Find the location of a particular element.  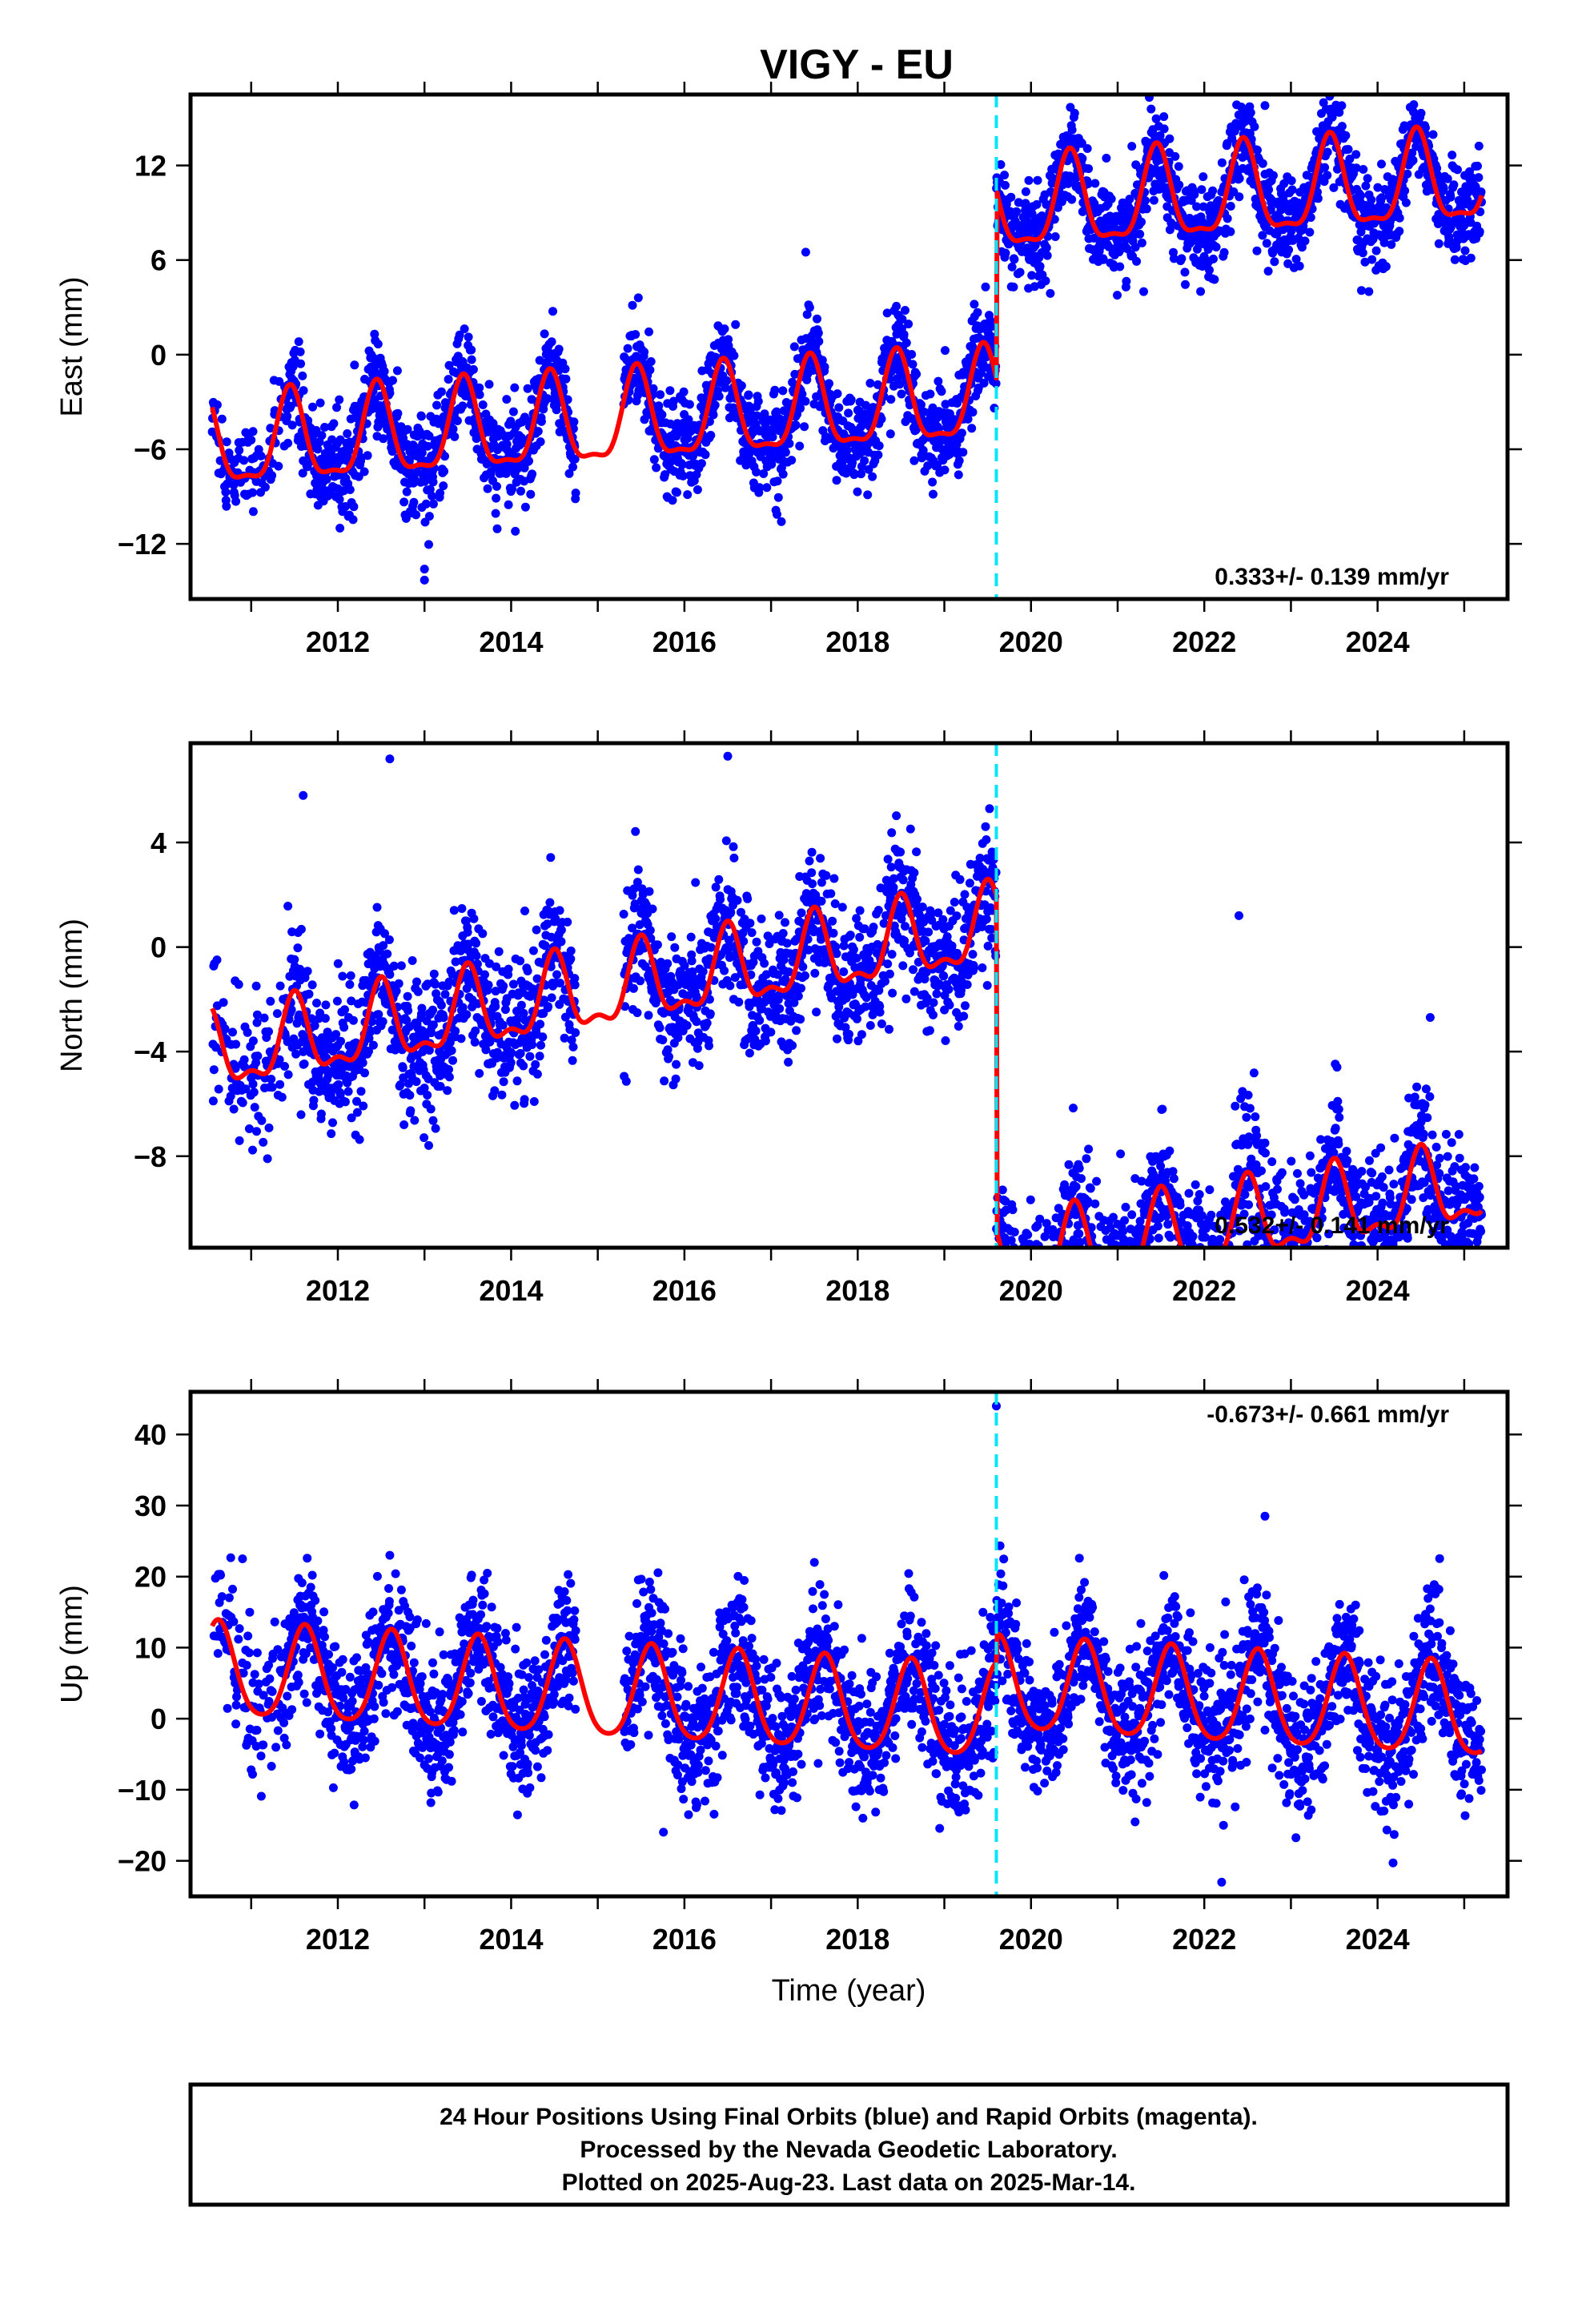

x-tick-label: 2012 is located at coordinates (338, 641).